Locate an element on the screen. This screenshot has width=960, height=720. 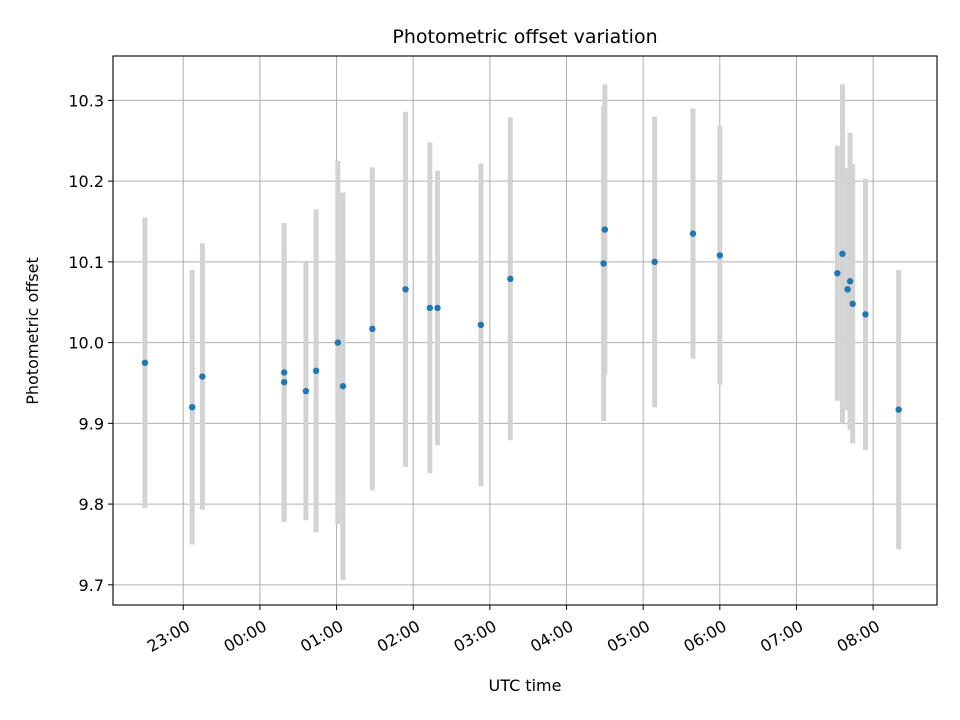
y-axis: 9.7 9.8 9.9 10.0 10.1 10.2 10.3 is located at coordinates (90, 343).